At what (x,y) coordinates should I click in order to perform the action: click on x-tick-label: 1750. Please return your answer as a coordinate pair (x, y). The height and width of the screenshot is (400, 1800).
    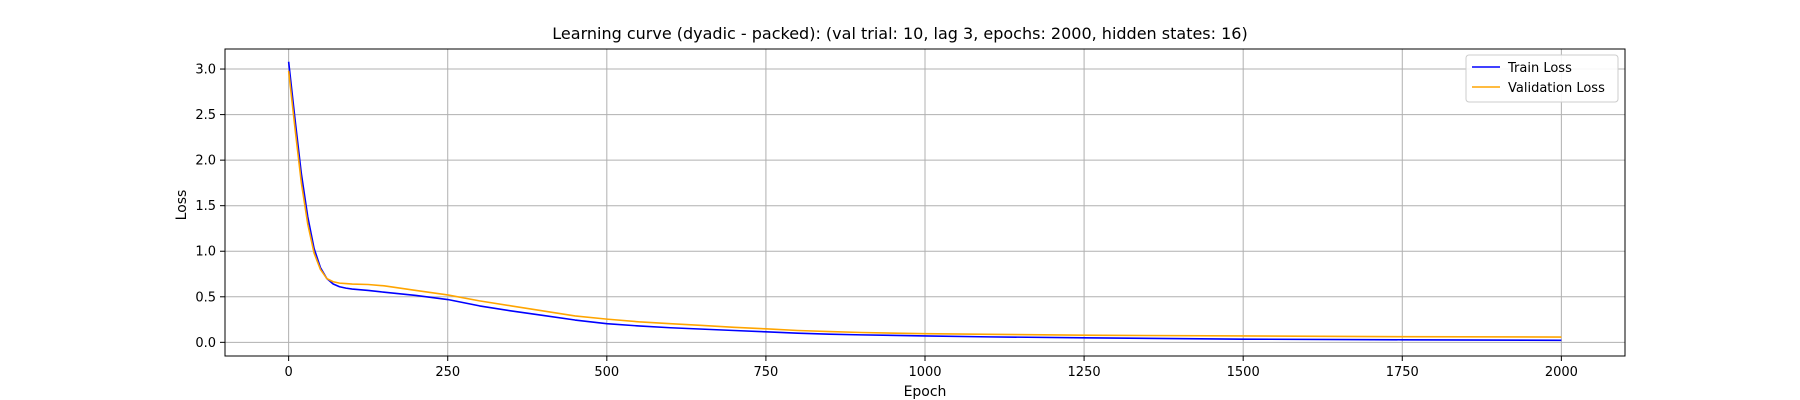
    Looking at the image, I should click on (1402, 372).